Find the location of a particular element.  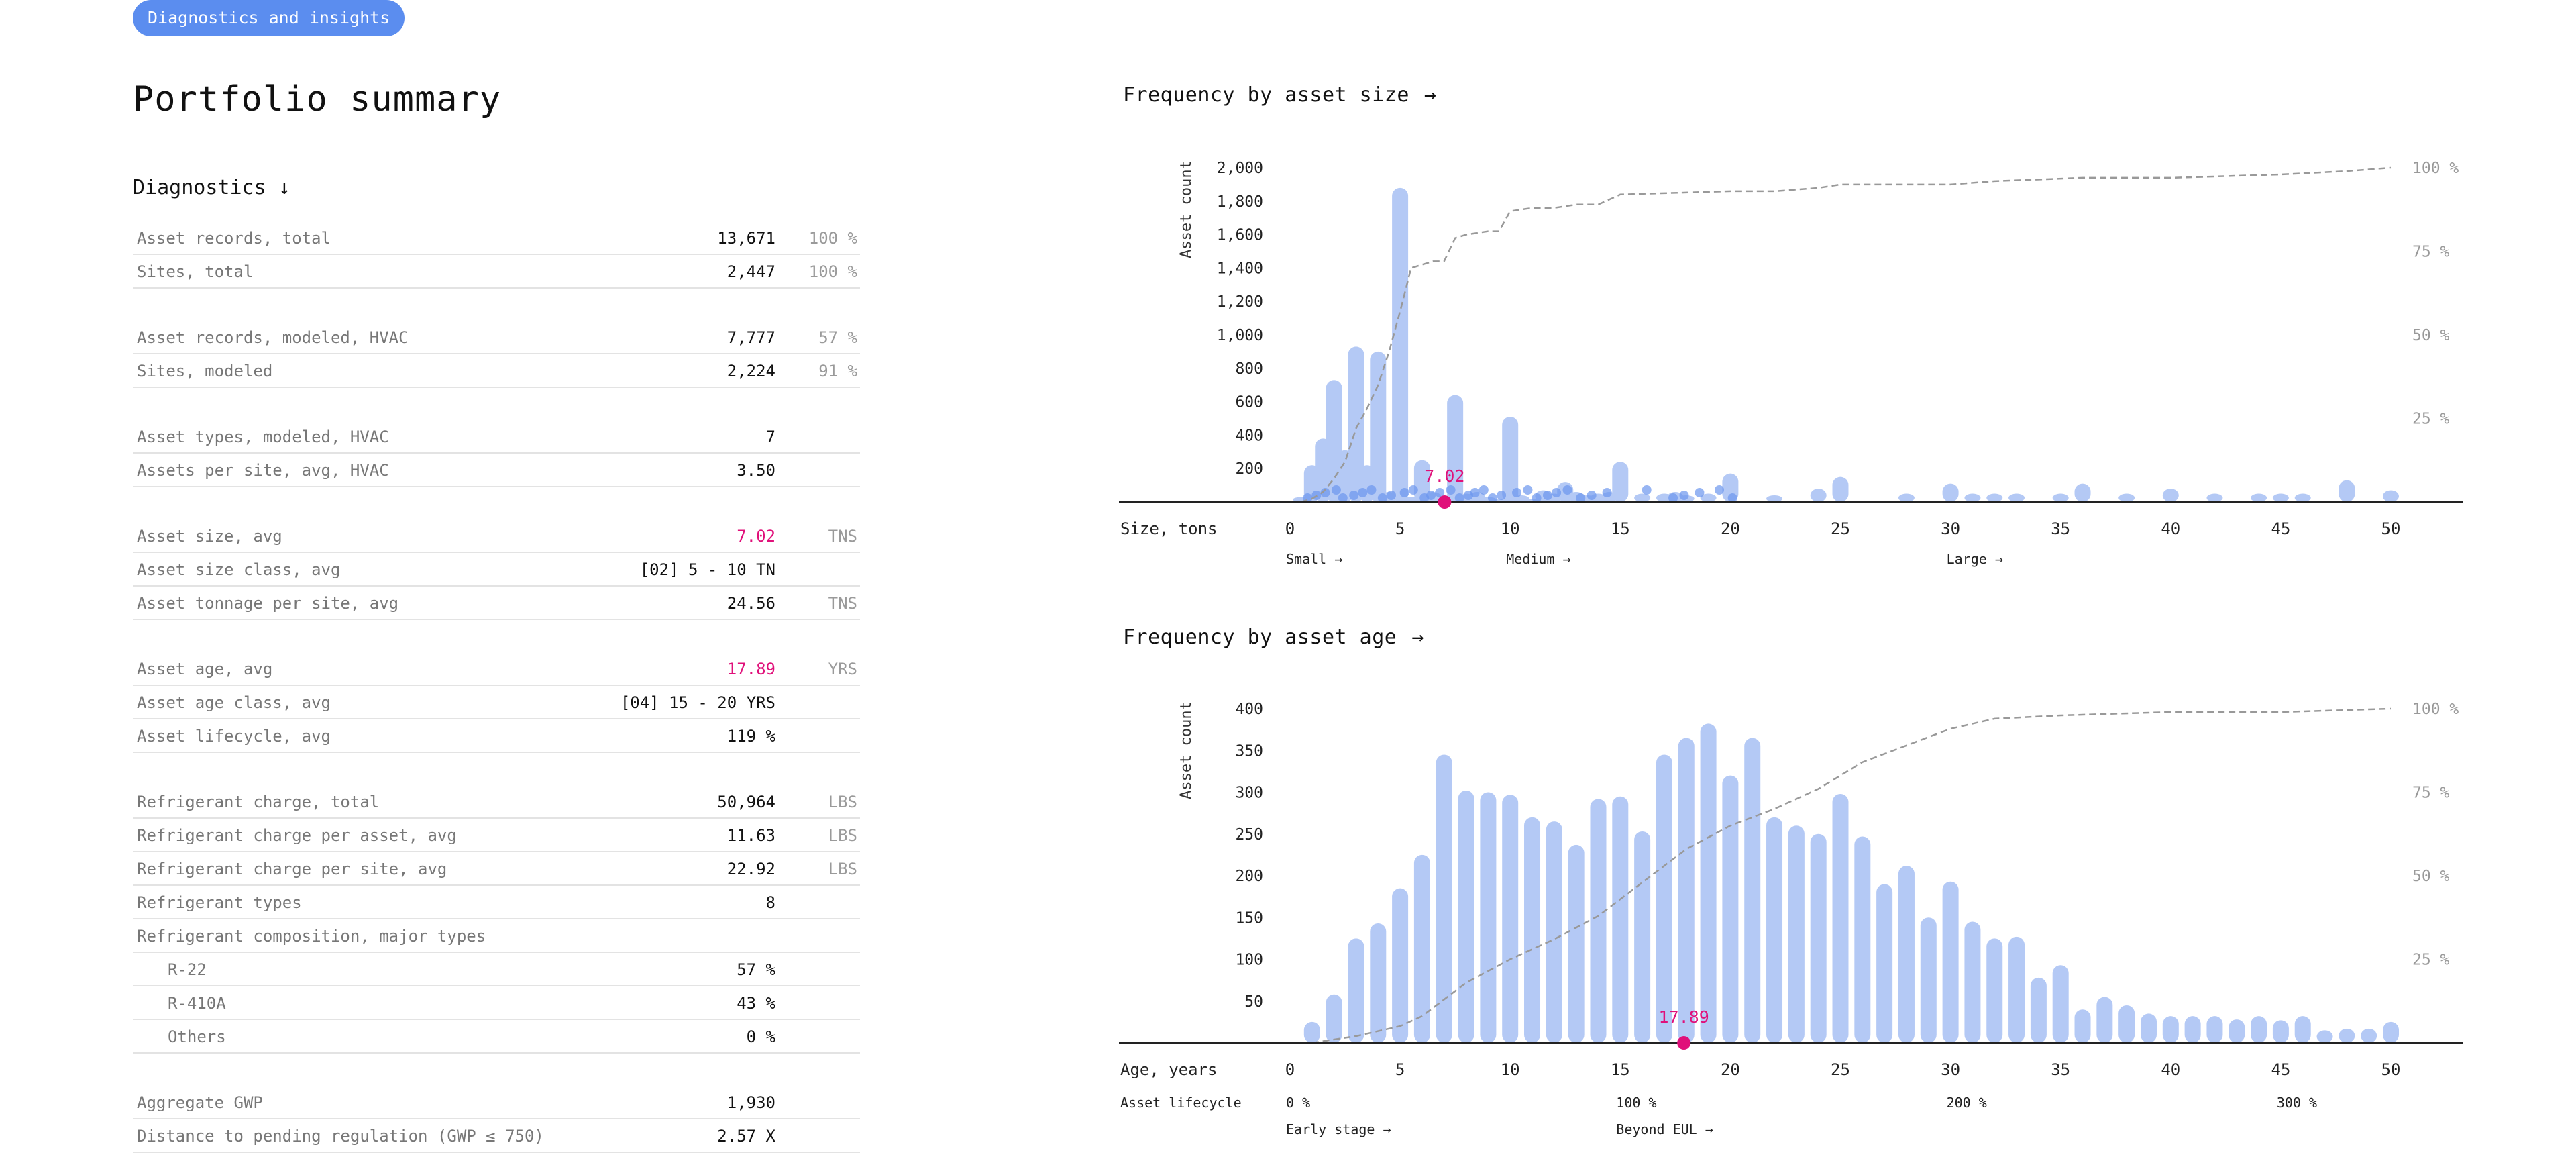

diagnostics-row-label: Assets per site, avg, HVAC is located at coordinates (263, 470).